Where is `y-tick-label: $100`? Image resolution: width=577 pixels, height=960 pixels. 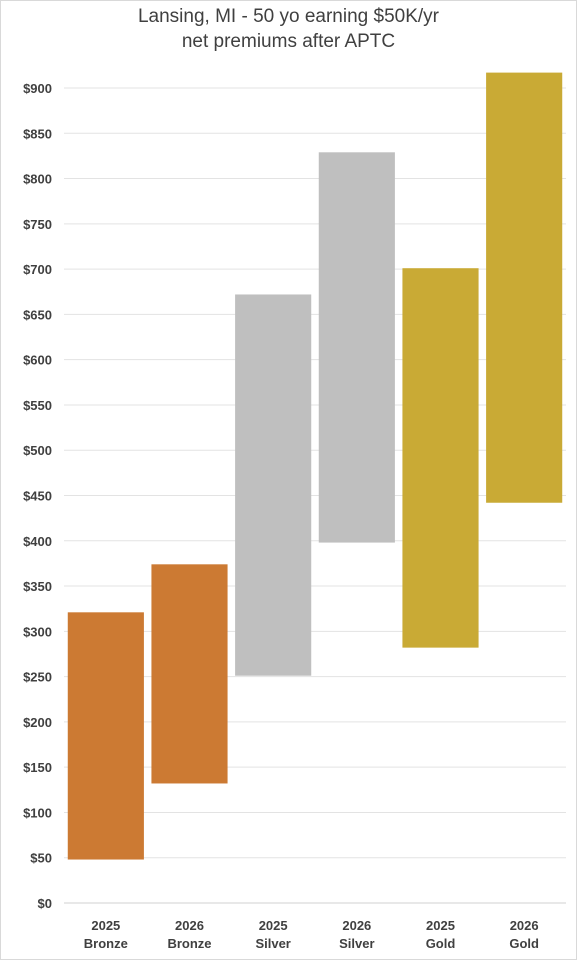 y-tick-label: $100 is located at coordinates (37, 812).